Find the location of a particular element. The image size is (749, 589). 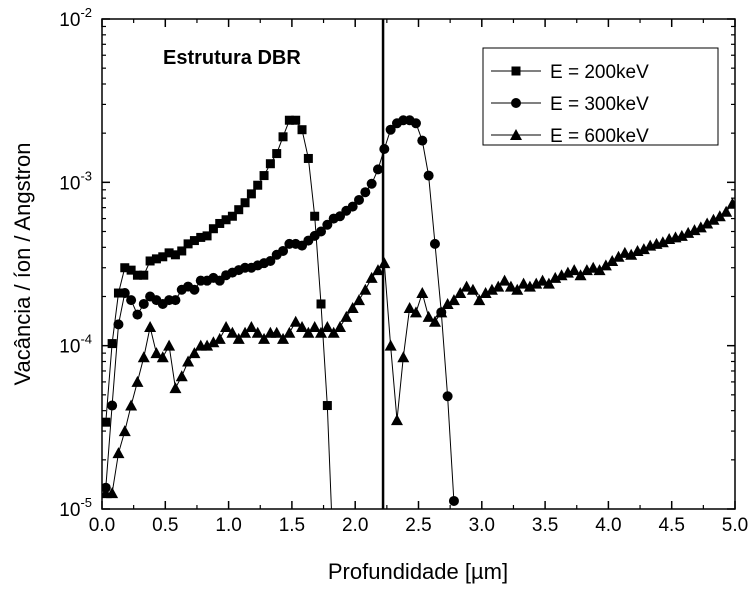

y-tick-label: 10⁻⁵ is located at coordinates (75, 508).